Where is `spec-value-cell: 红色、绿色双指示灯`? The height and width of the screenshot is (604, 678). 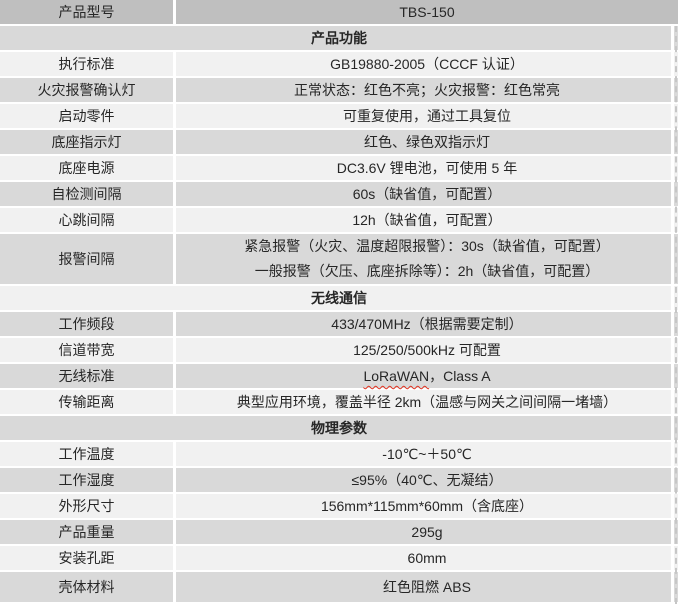
spec-value-cell: 红色、绿色双指示灯 is located at coordinates (427, 142).